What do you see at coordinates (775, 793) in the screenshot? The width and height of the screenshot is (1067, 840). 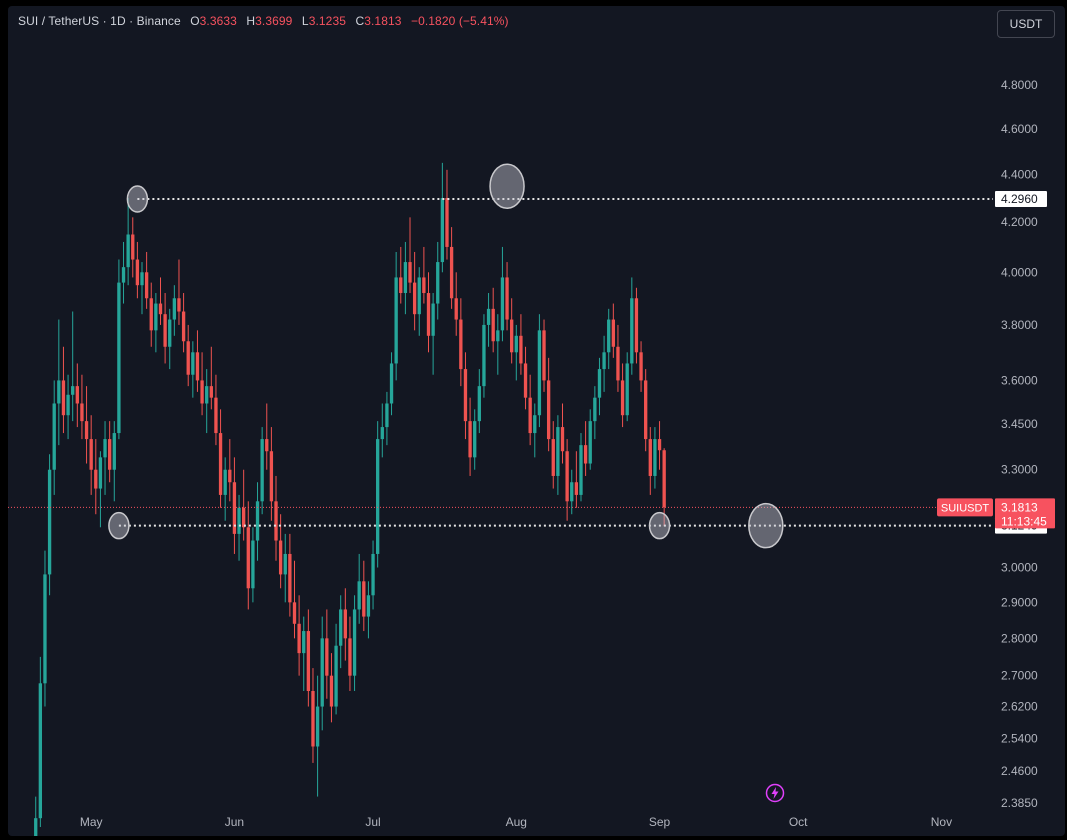 I see `lightning-bolt-icon` at bounding box center [775, 793].